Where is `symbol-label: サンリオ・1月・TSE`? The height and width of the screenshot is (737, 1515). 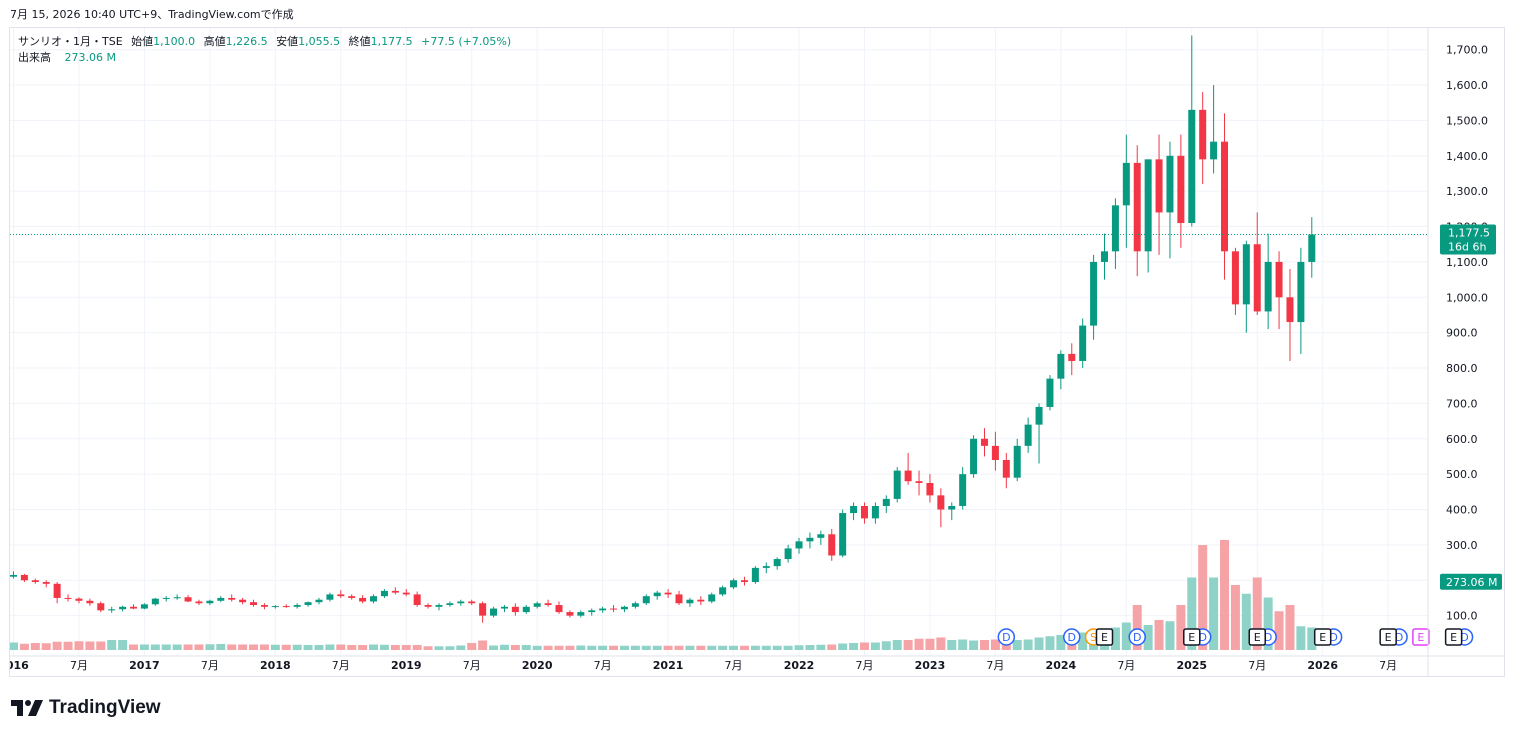 symbol-label: サンリオ・1月・TSE is located at coordinates (70, 41).